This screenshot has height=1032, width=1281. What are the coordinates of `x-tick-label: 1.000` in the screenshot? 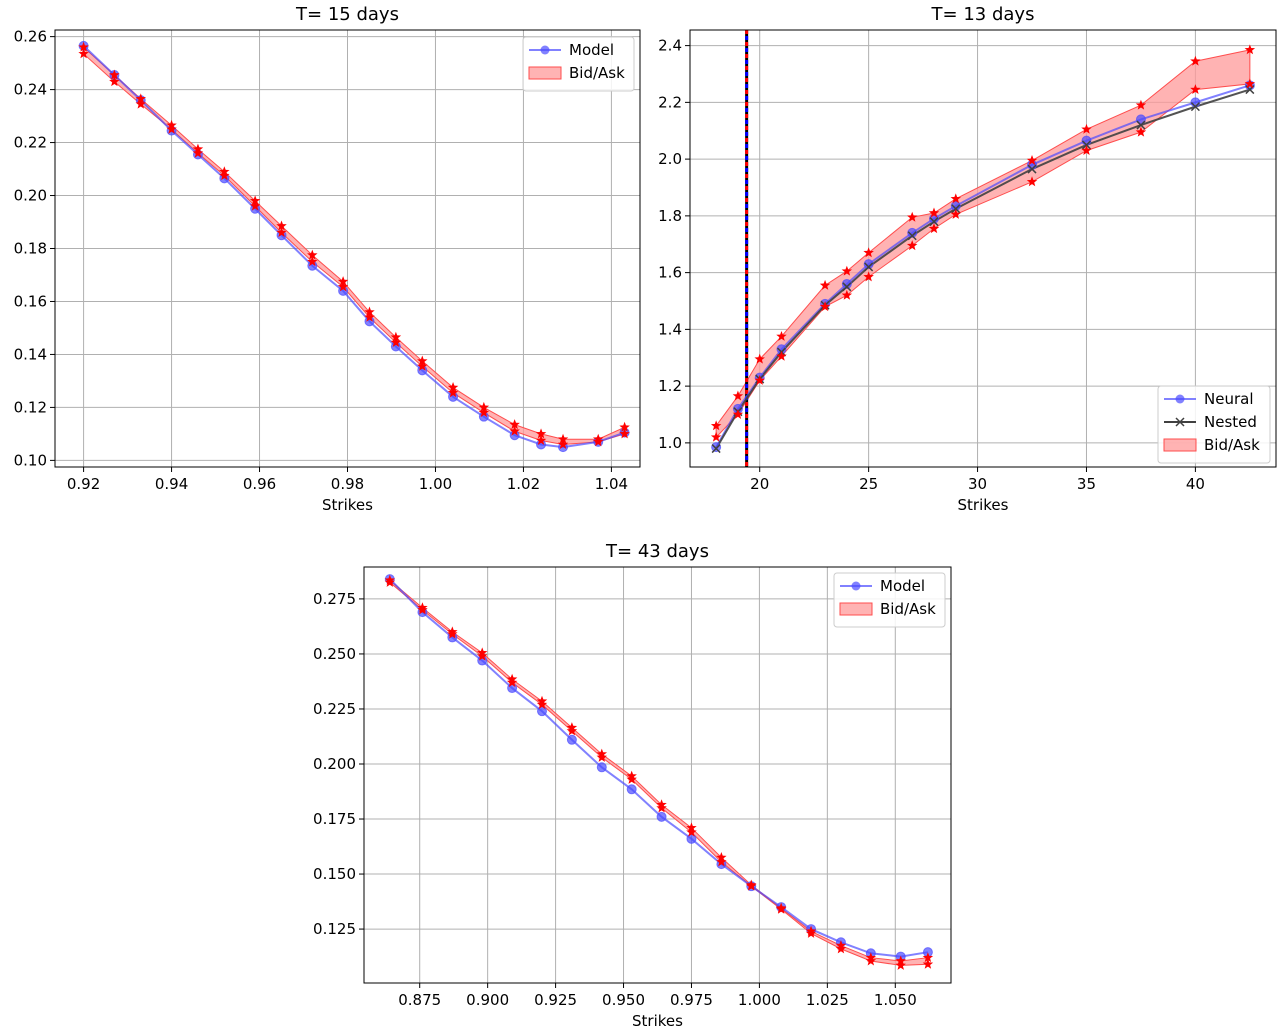 It's located at (759, 1000).